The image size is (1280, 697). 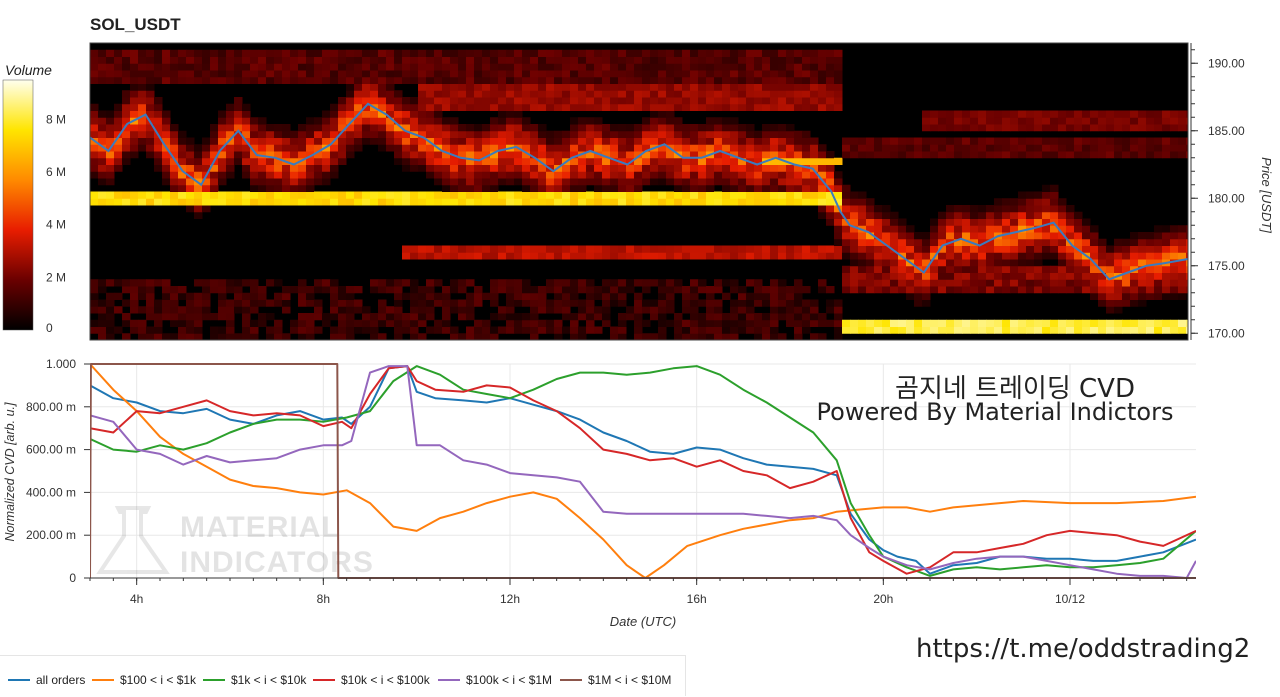 I want to click on legend-item-100-1k: $100 < i < $1k, so click(x=144, y=680).